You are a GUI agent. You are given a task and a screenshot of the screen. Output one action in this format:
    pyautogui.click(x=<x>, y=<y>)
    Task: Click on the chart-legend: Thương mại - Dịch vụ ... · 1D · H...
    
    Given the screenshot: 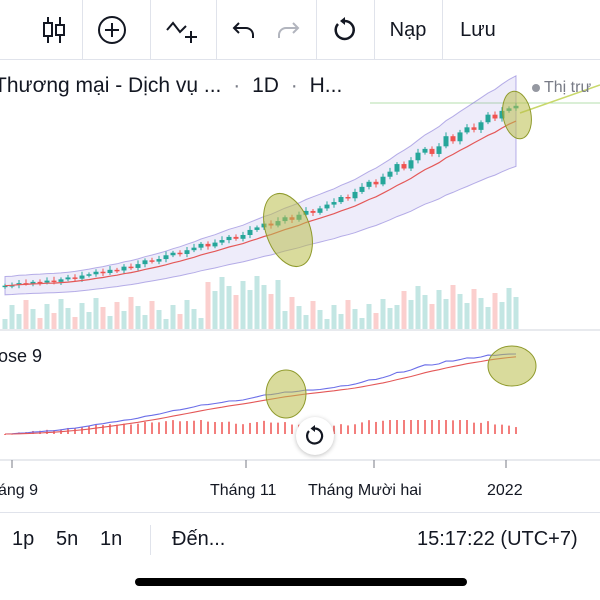 What is the action you would take?
    pyautogui.click(x=171, y=86)
    